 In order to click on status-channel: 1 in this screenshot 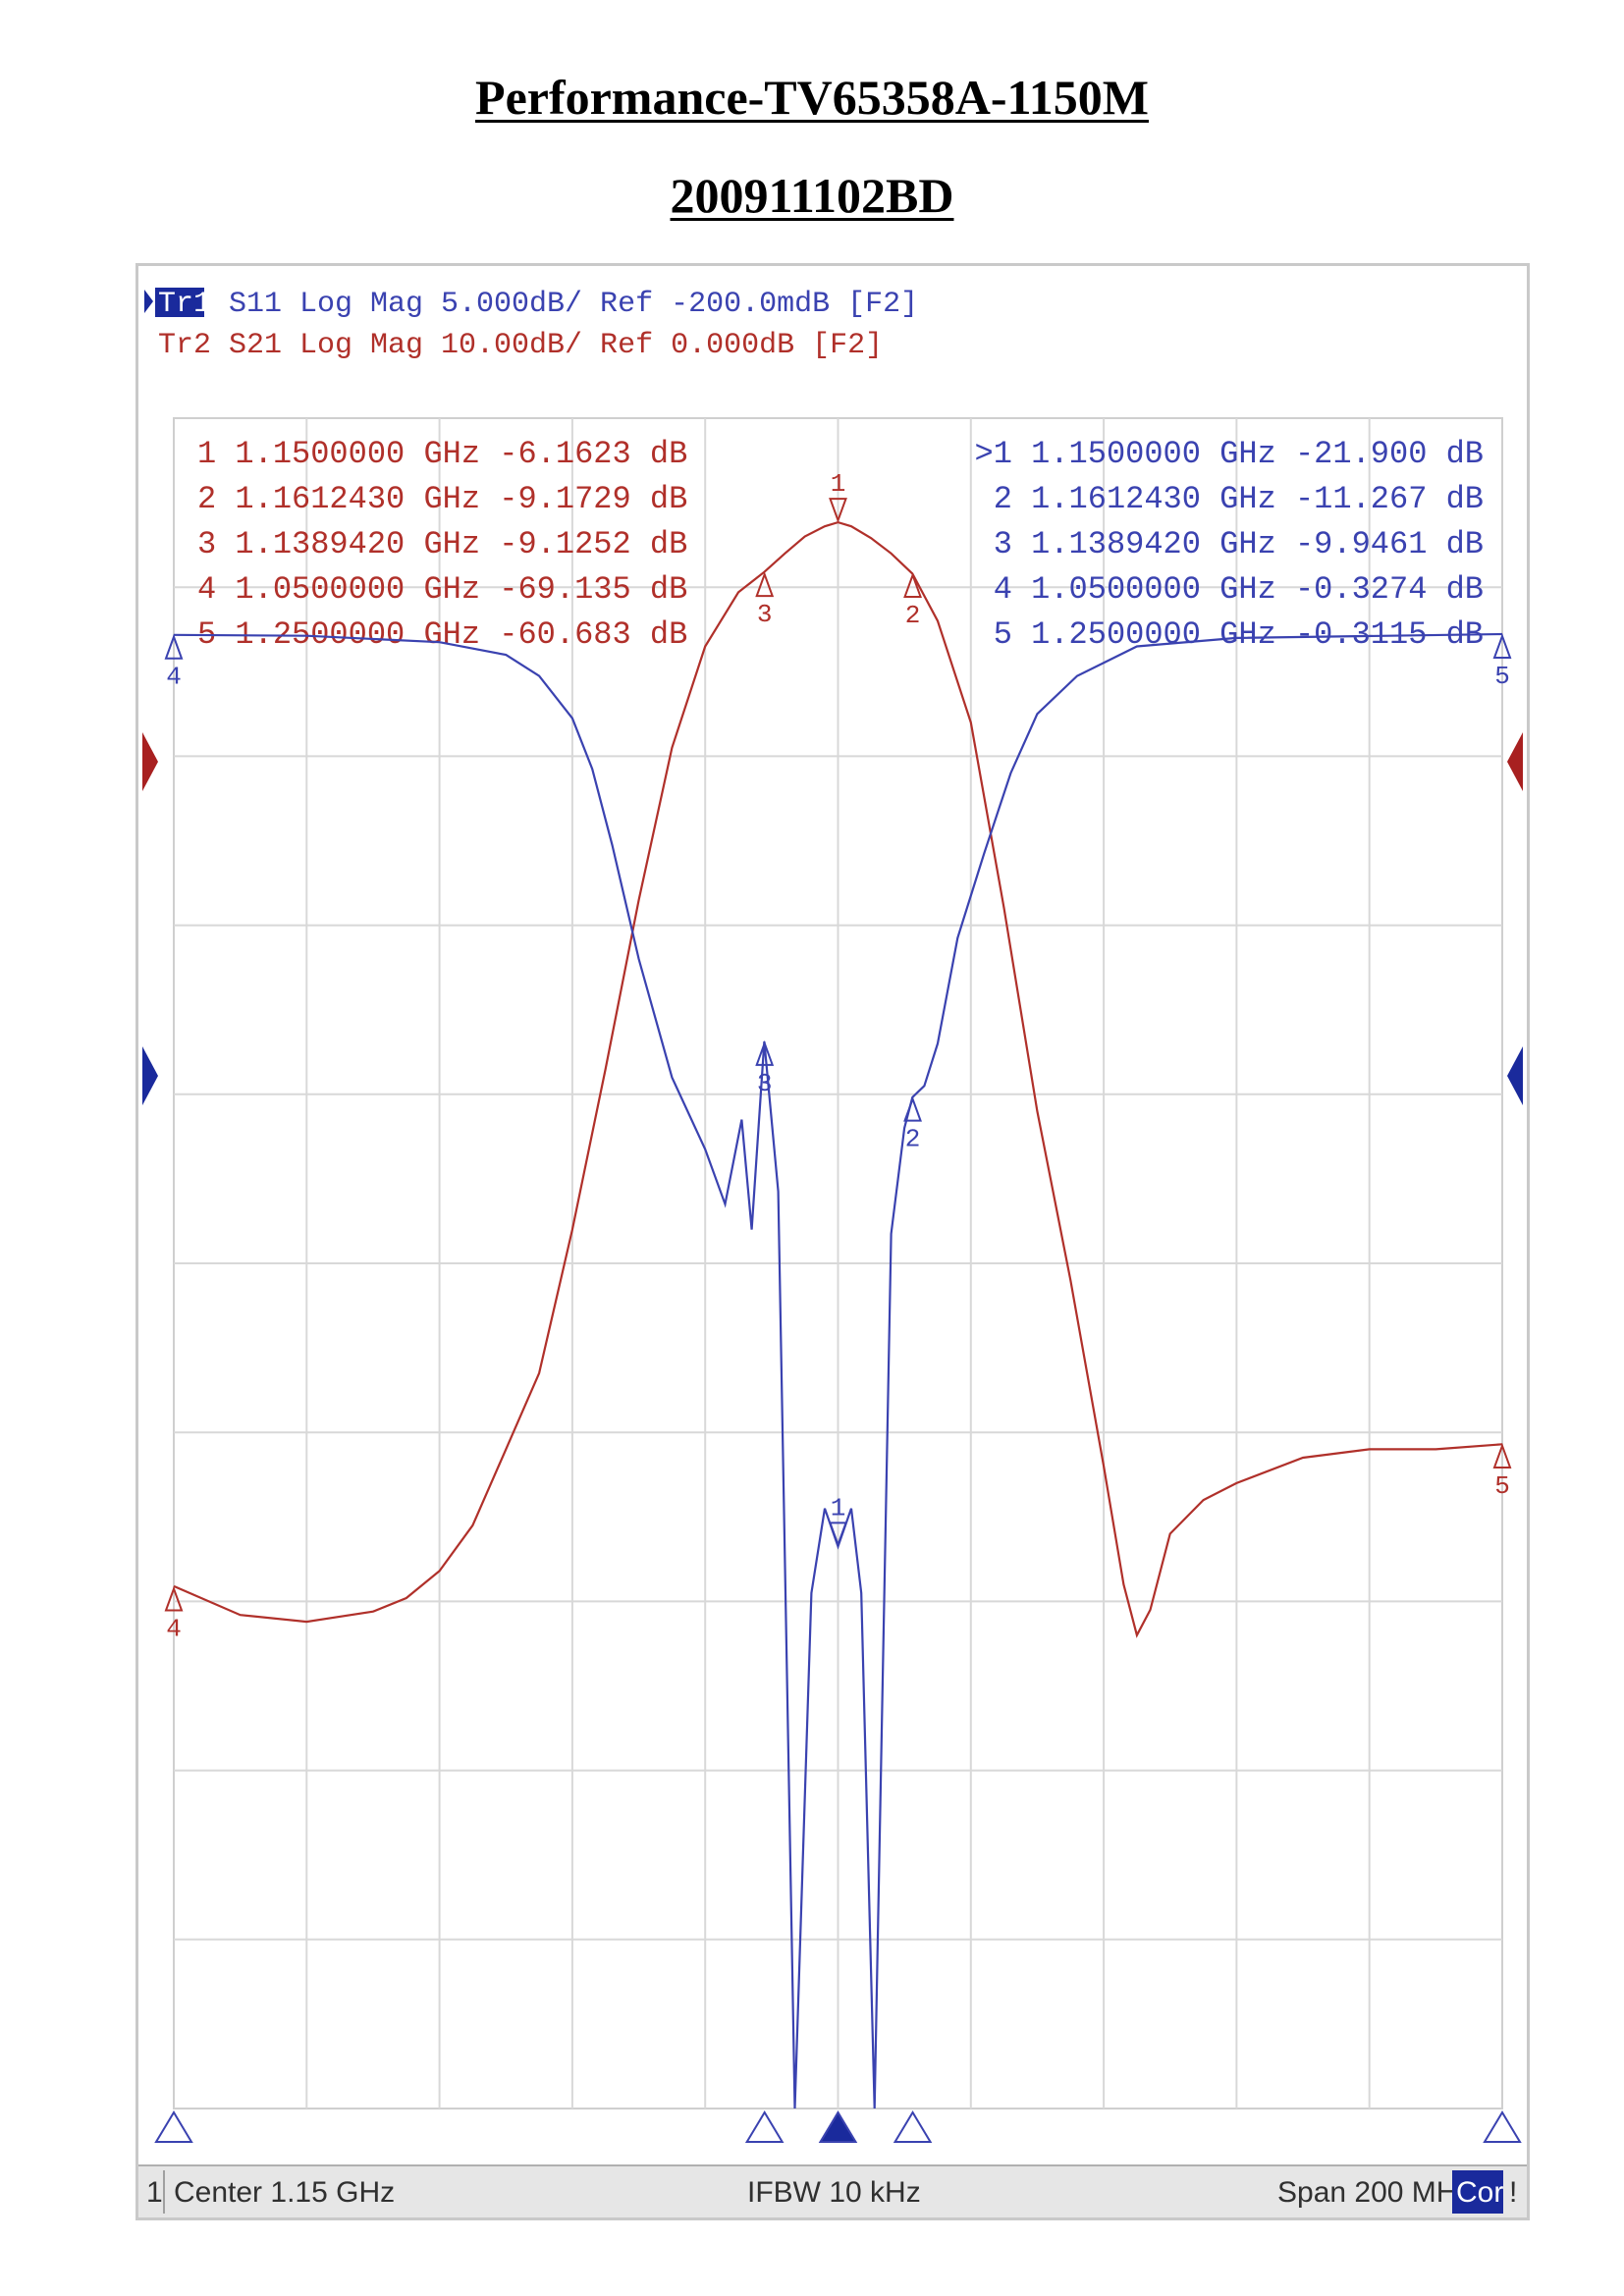, I will do `click(154, 2193)`.